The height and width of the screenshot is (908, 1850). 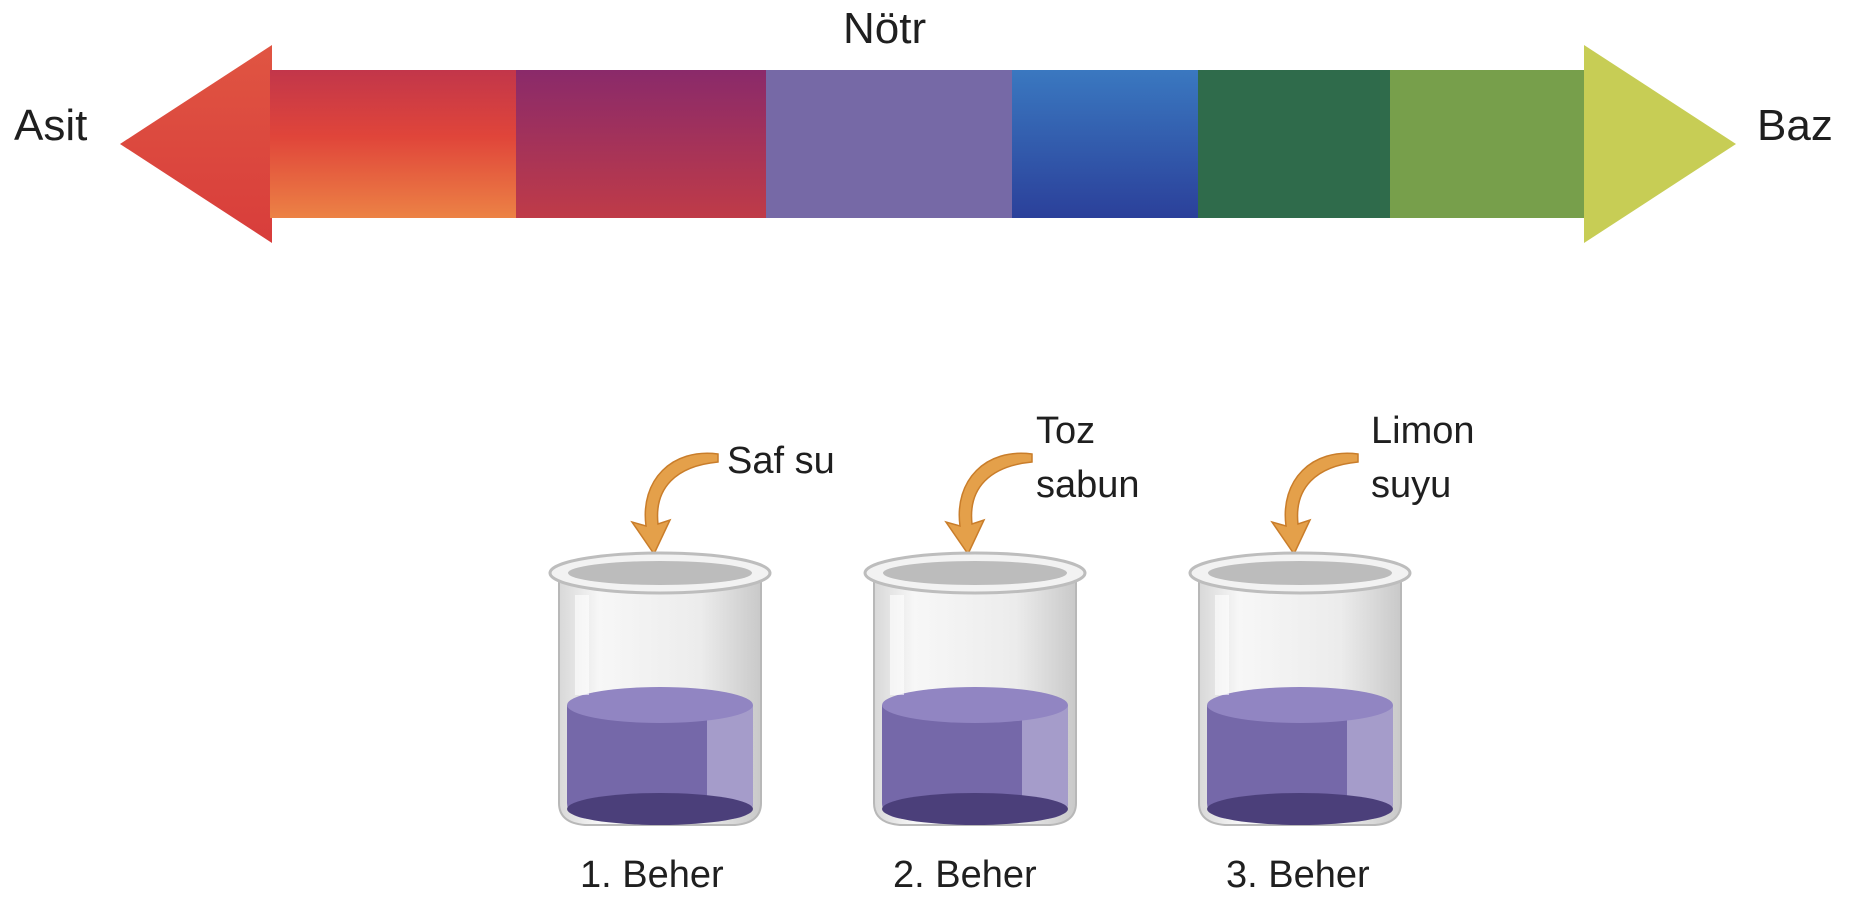 What do you see at coordinates (196, 144) in the screenshot?
I see `acid-arrowhead` at bounding box center [196, 144].